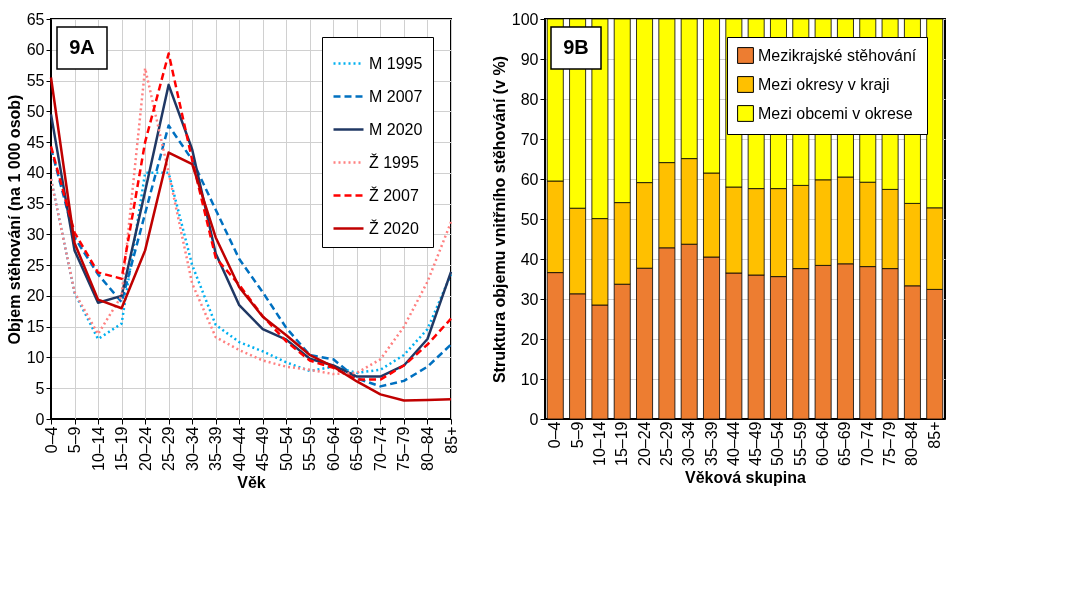 The height and width of the screenshot is (590, 1083). What do you see at coordinates (394, 227) in the screenshot?
I see `legend-label: Ž 2020` at bounding box center [394, 227].